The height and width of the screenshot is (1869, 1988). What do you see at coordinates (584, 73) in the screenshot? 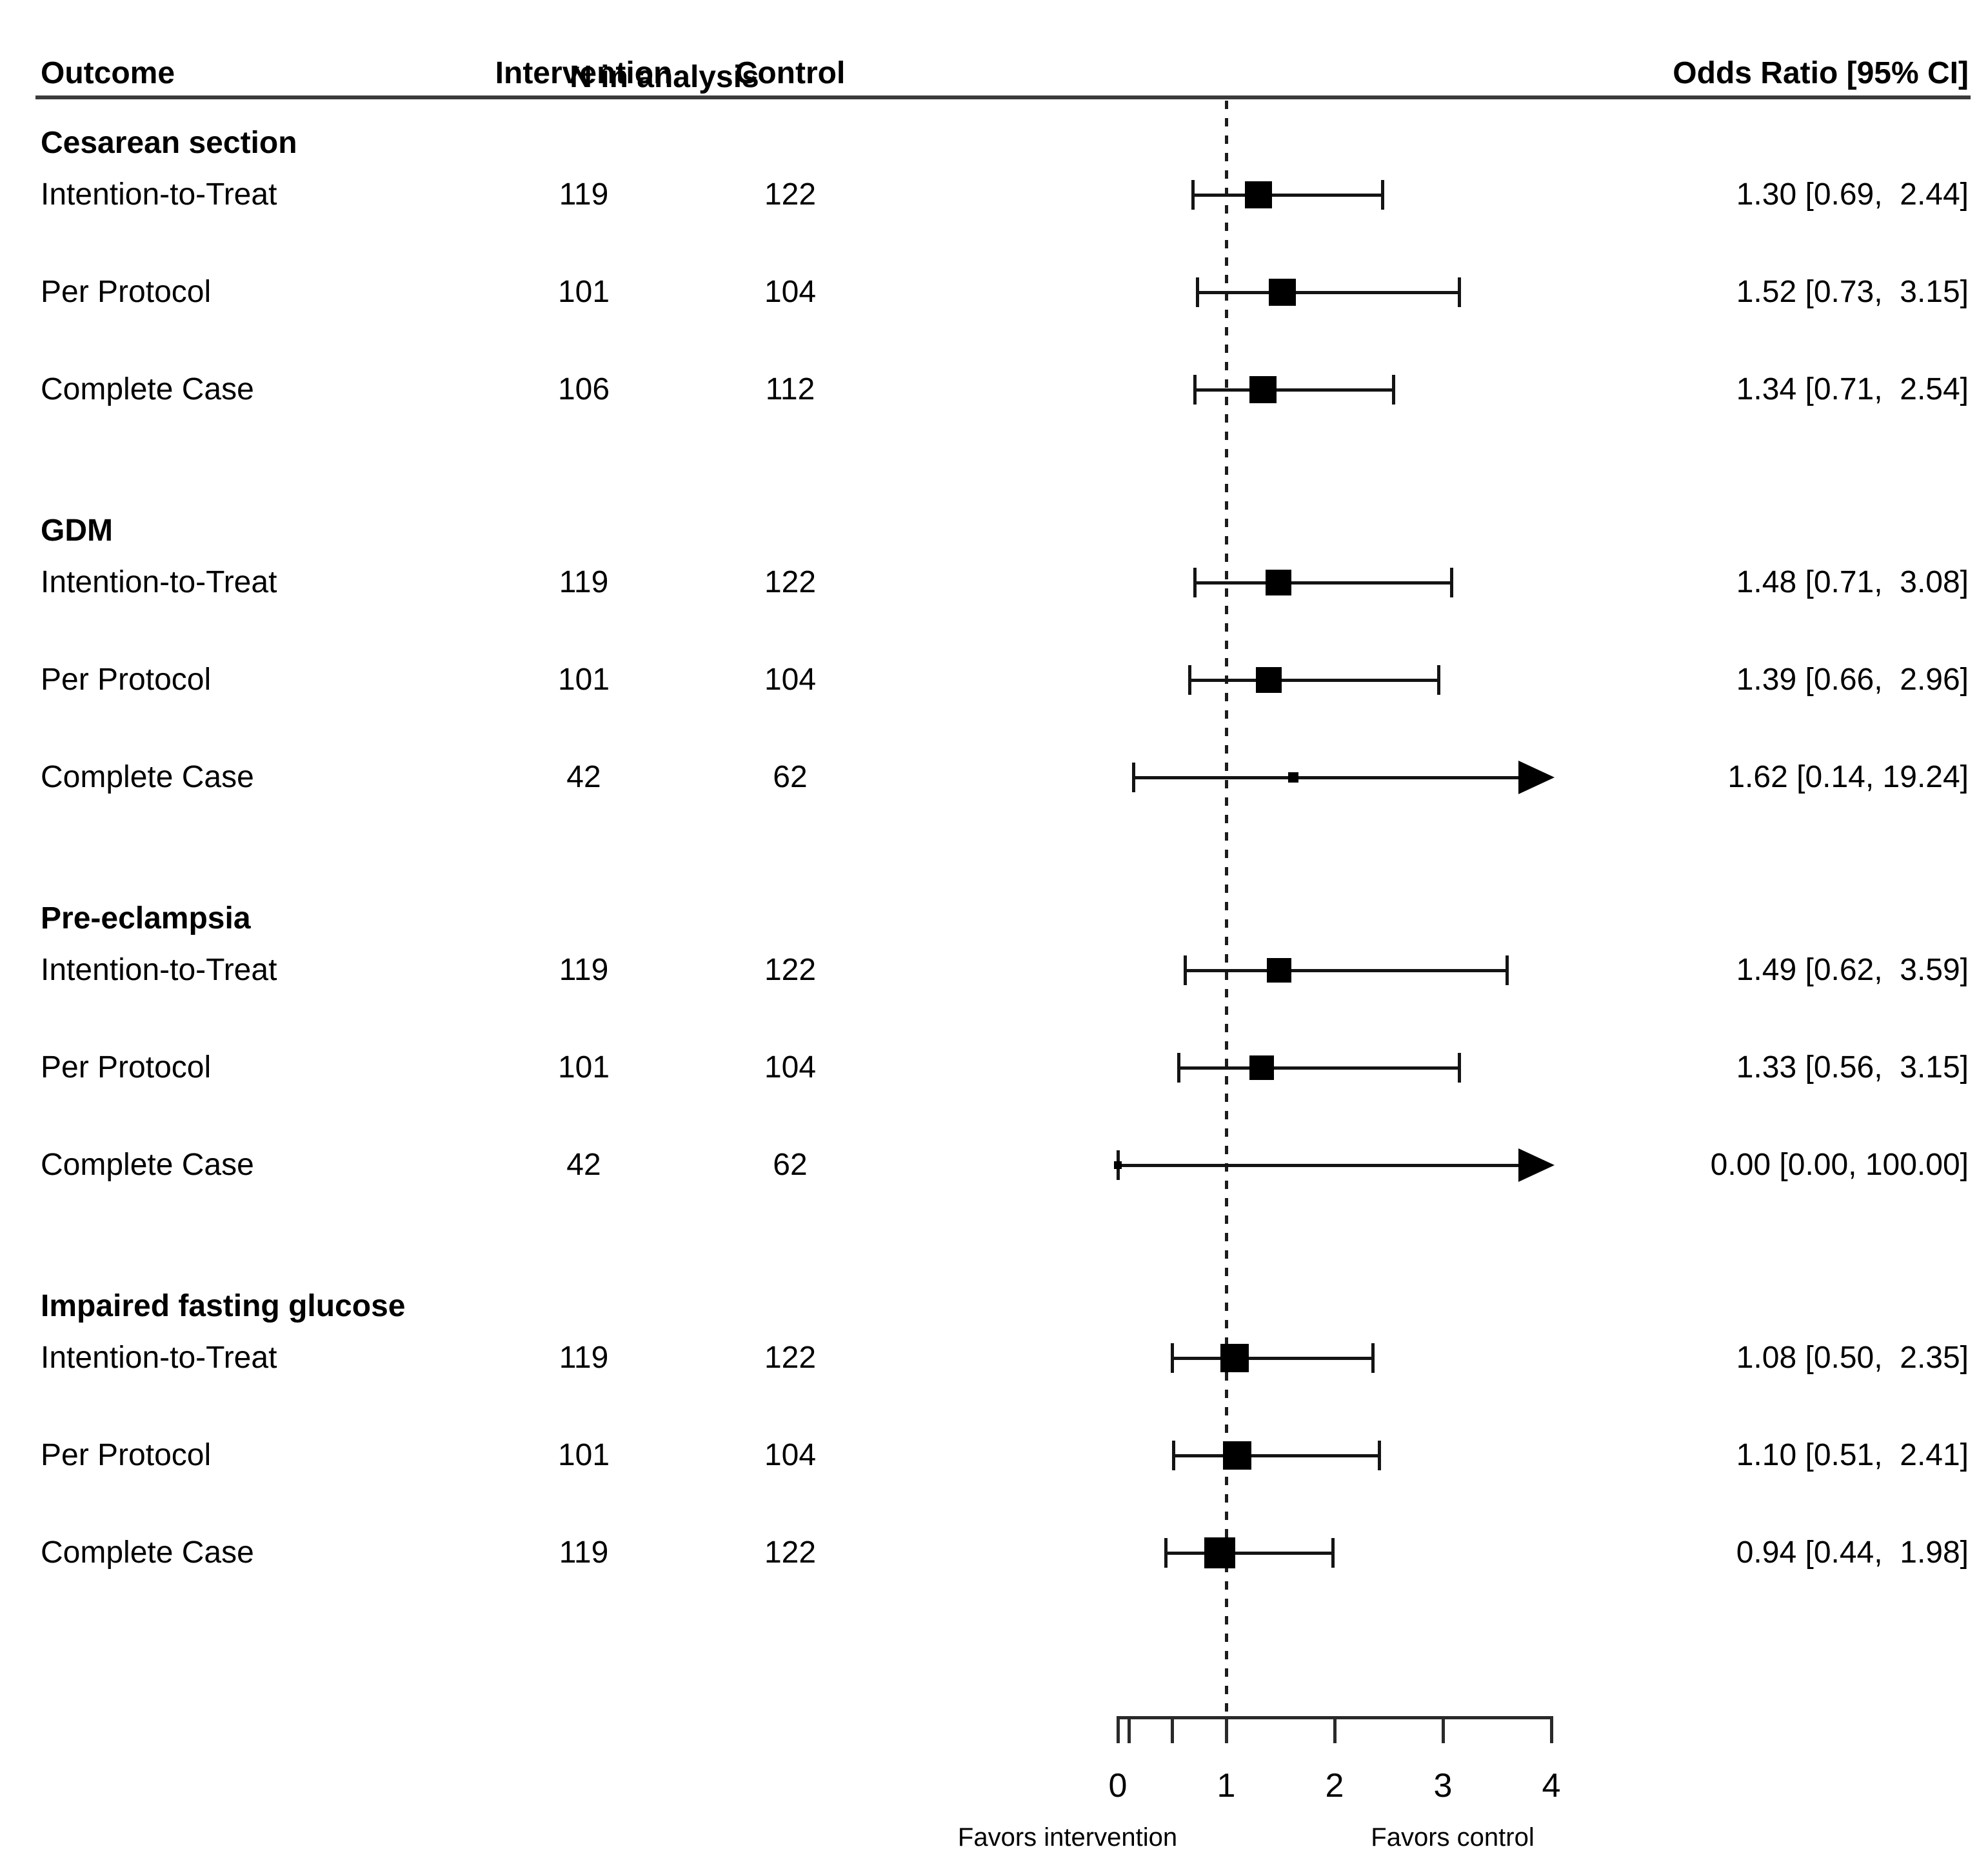
I see `intervention-column-header: Intervention` at bounding box center [584, 73].